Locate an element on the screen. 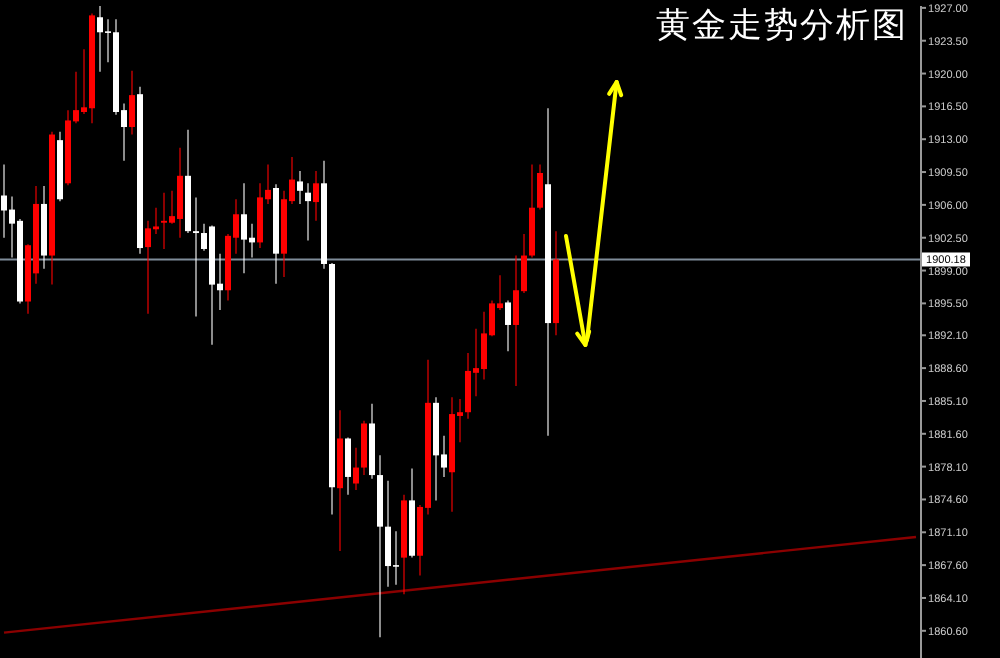 Image resolution: width=1000 pixels, height=658 pixels. chart-title: 黄金走势分析图 is located at coordinates (782, 26).